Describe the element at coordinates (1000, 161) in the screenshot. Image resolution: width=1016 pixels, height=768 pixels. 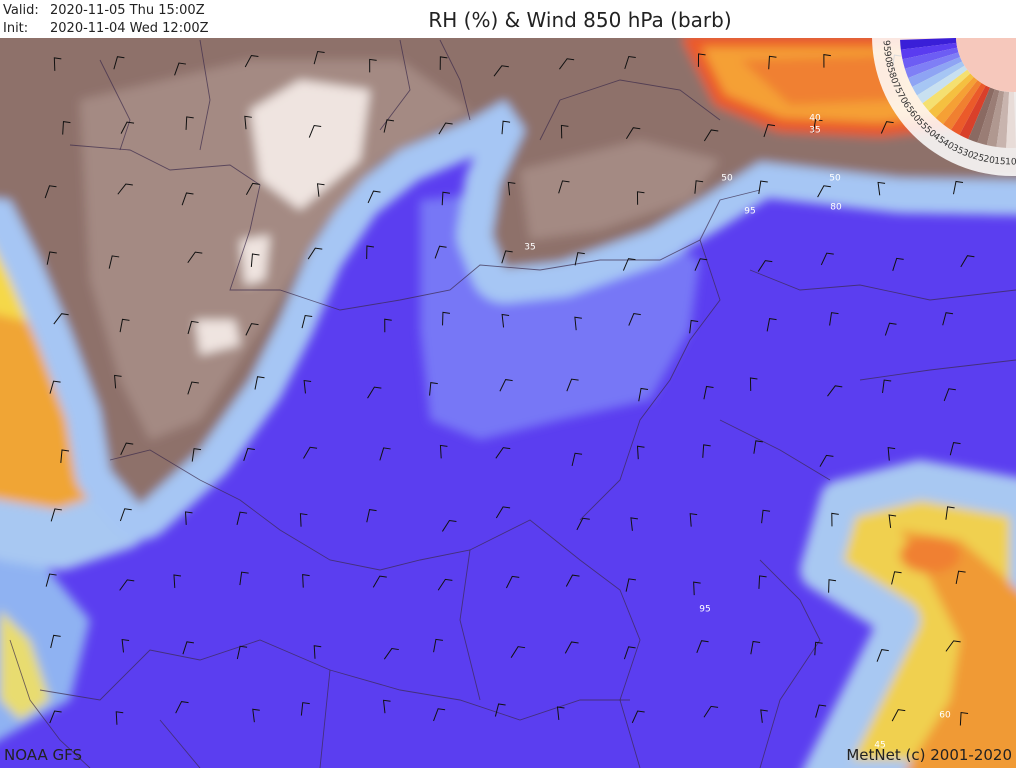
I see `legend-label: 15` at that location.